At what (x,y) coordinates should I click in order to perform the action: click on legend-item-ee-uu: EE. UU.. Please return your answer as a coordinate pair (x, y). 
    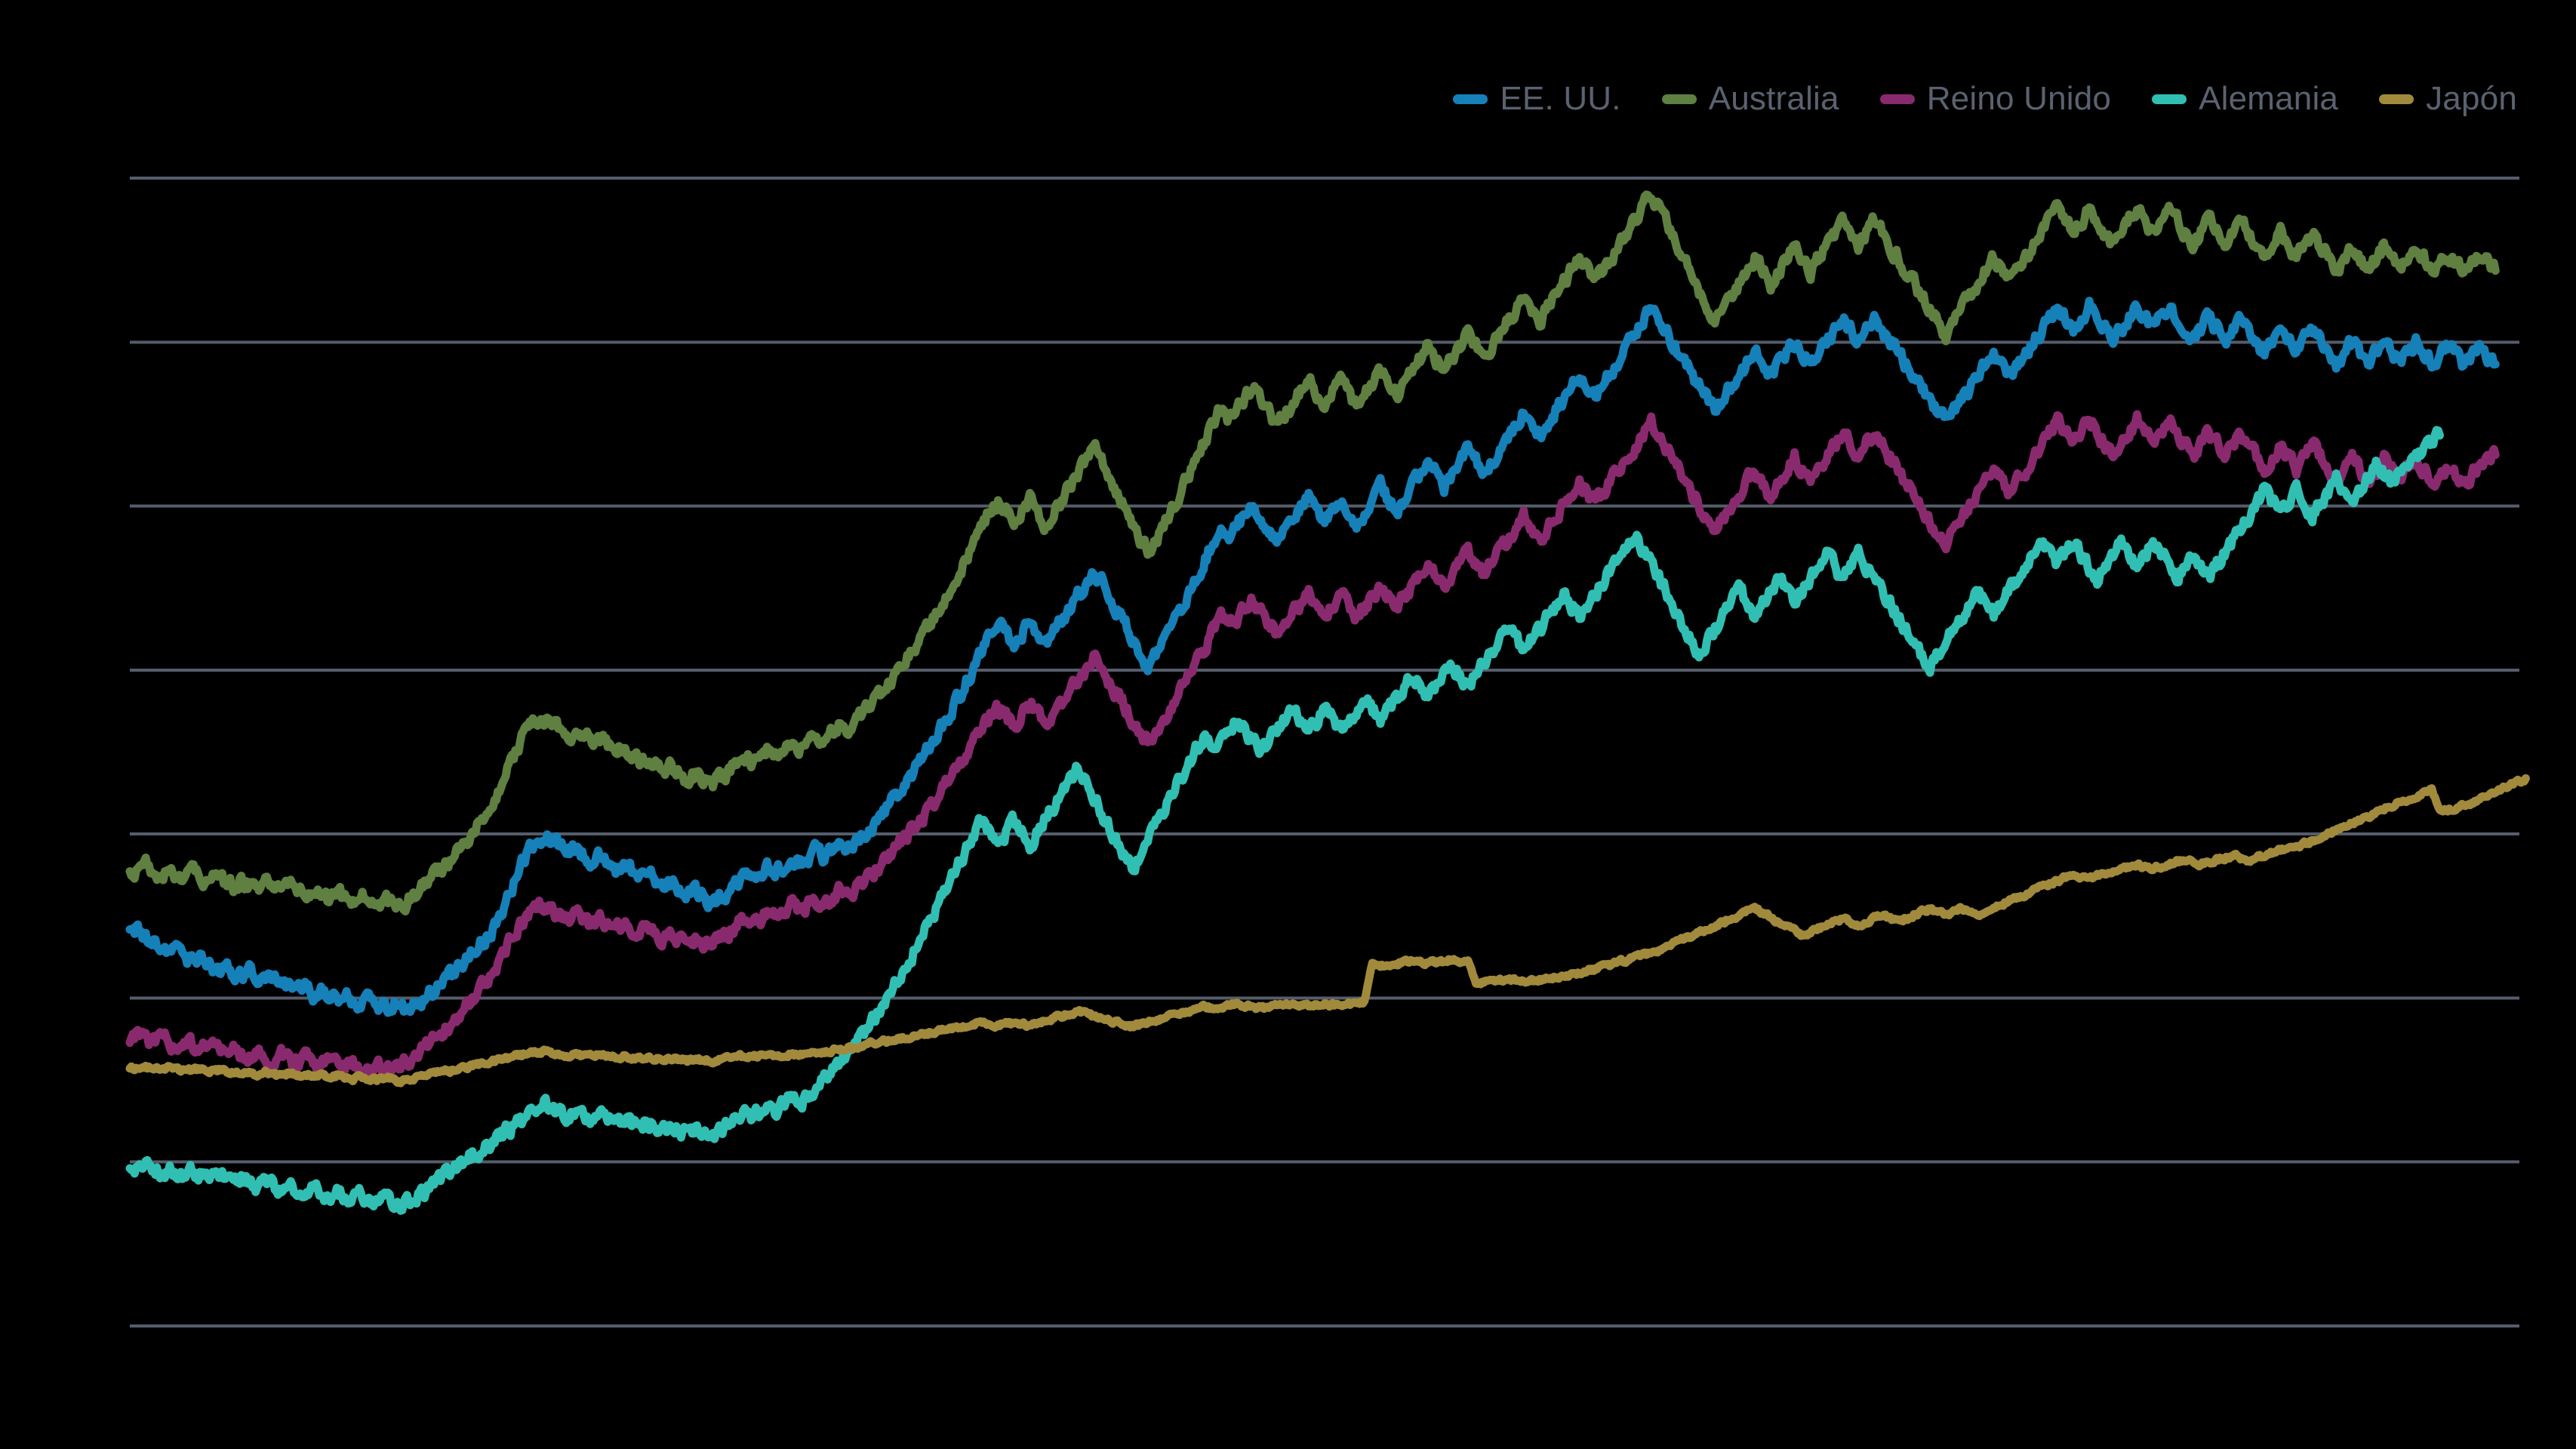
    Looking at the image, I should click on (1537, 98).